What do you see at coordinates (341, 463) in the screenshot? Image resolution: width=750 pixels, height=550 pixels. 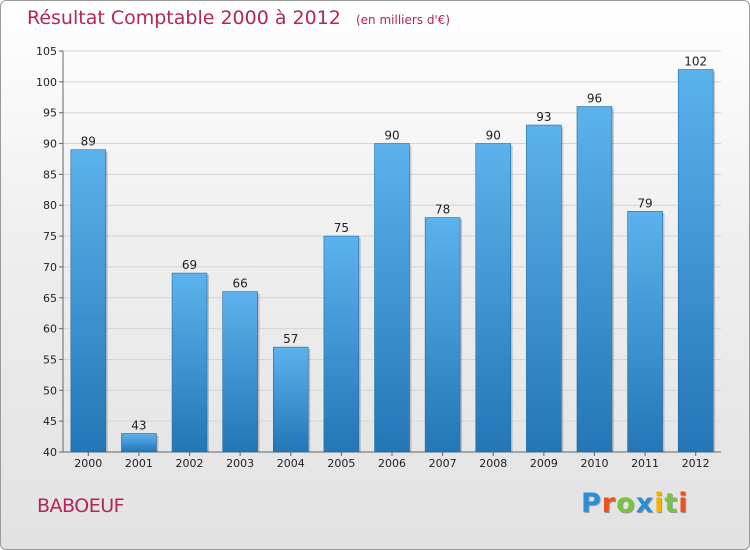 I see `x-tick-label: 2005` at bounding box center [341, 463].